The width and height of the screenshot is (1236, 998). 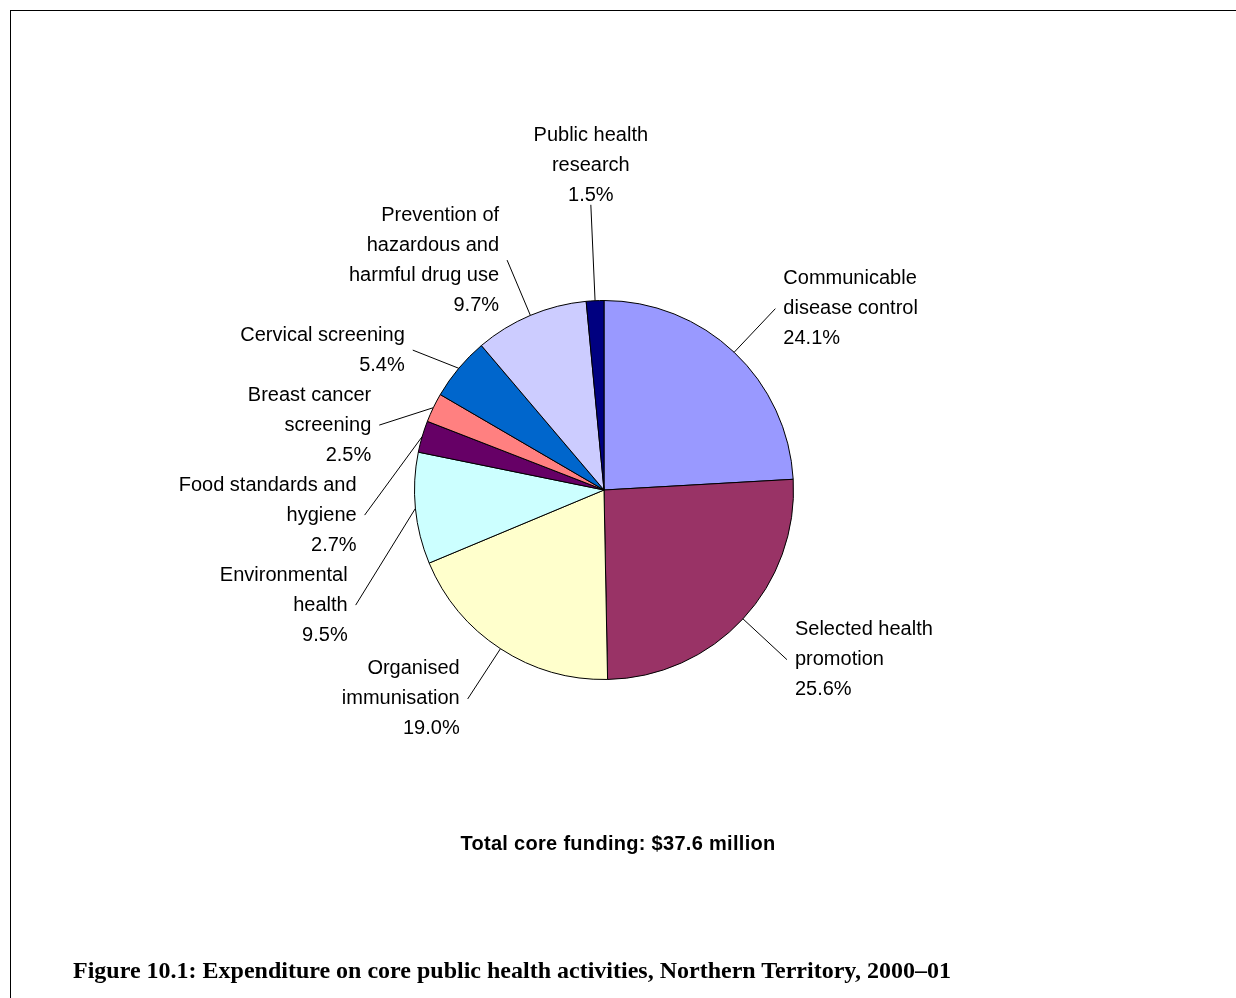 What do you see at coordinates (431, 727) in the screenshot?
I see `data-label: 19.0%` at bounding box center [431, 727].